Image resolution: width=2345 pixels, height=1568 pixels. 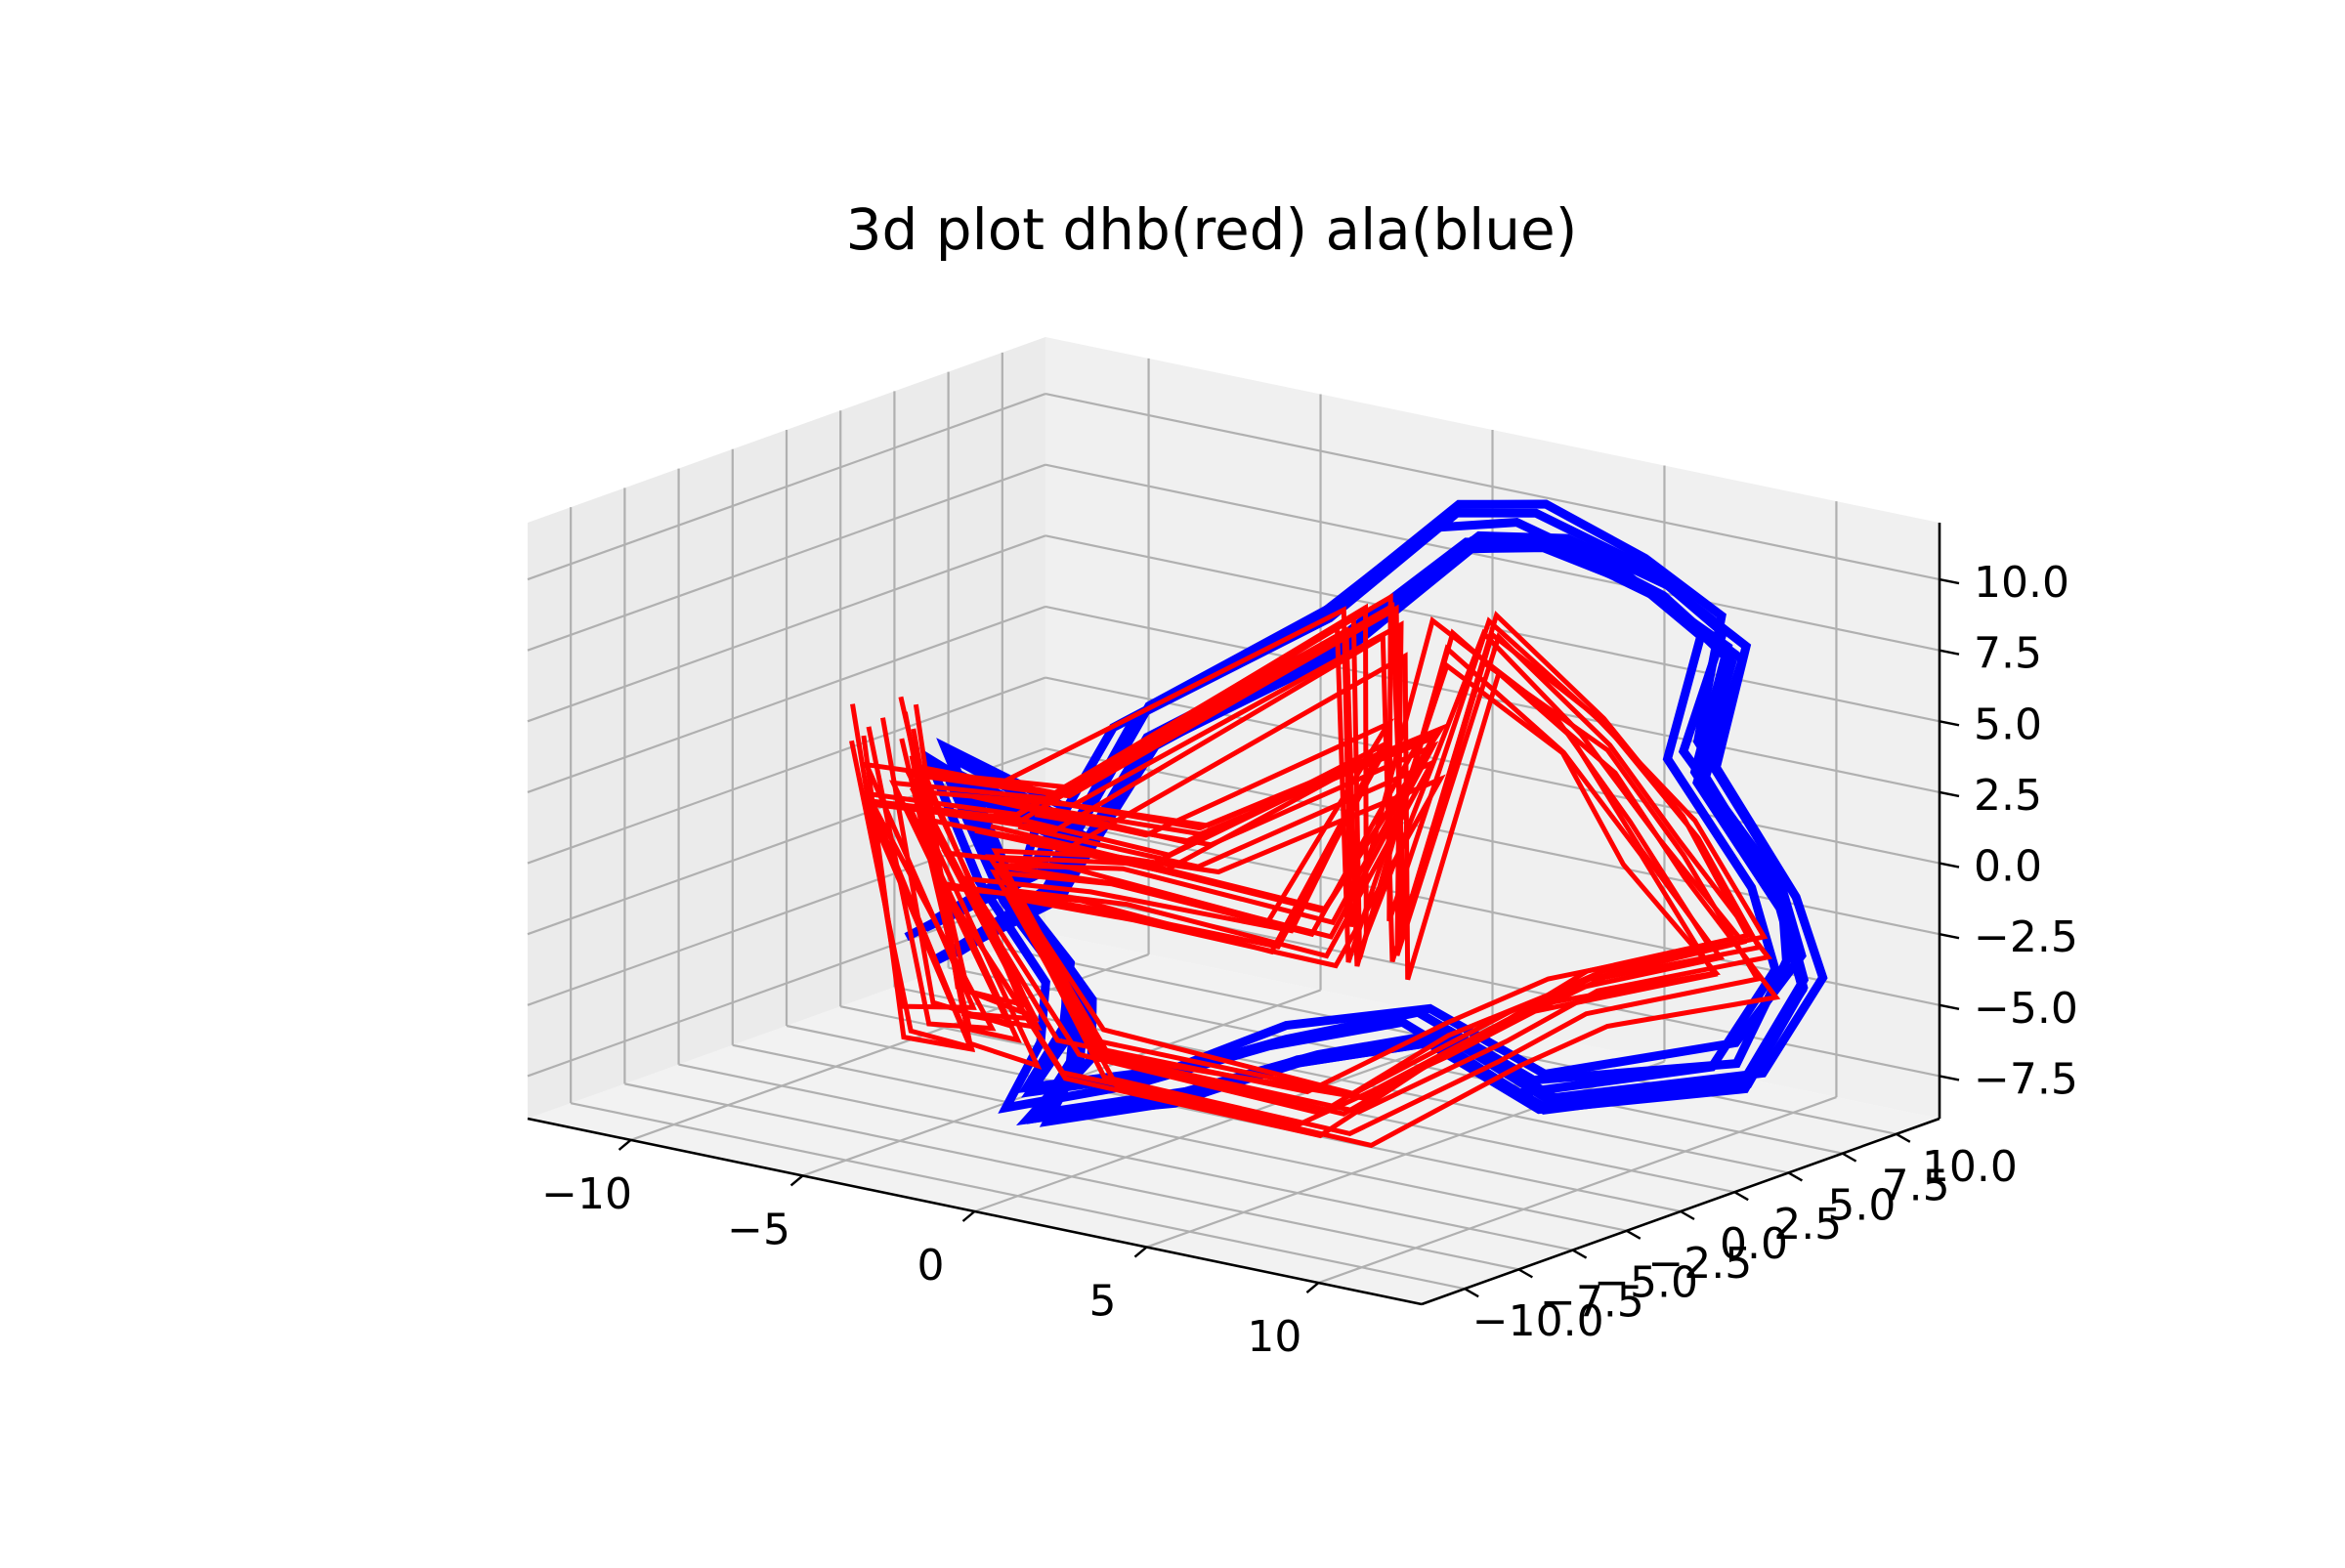 I want to click on y-tick-label: 2.5, so click(x=1807, y=1225).